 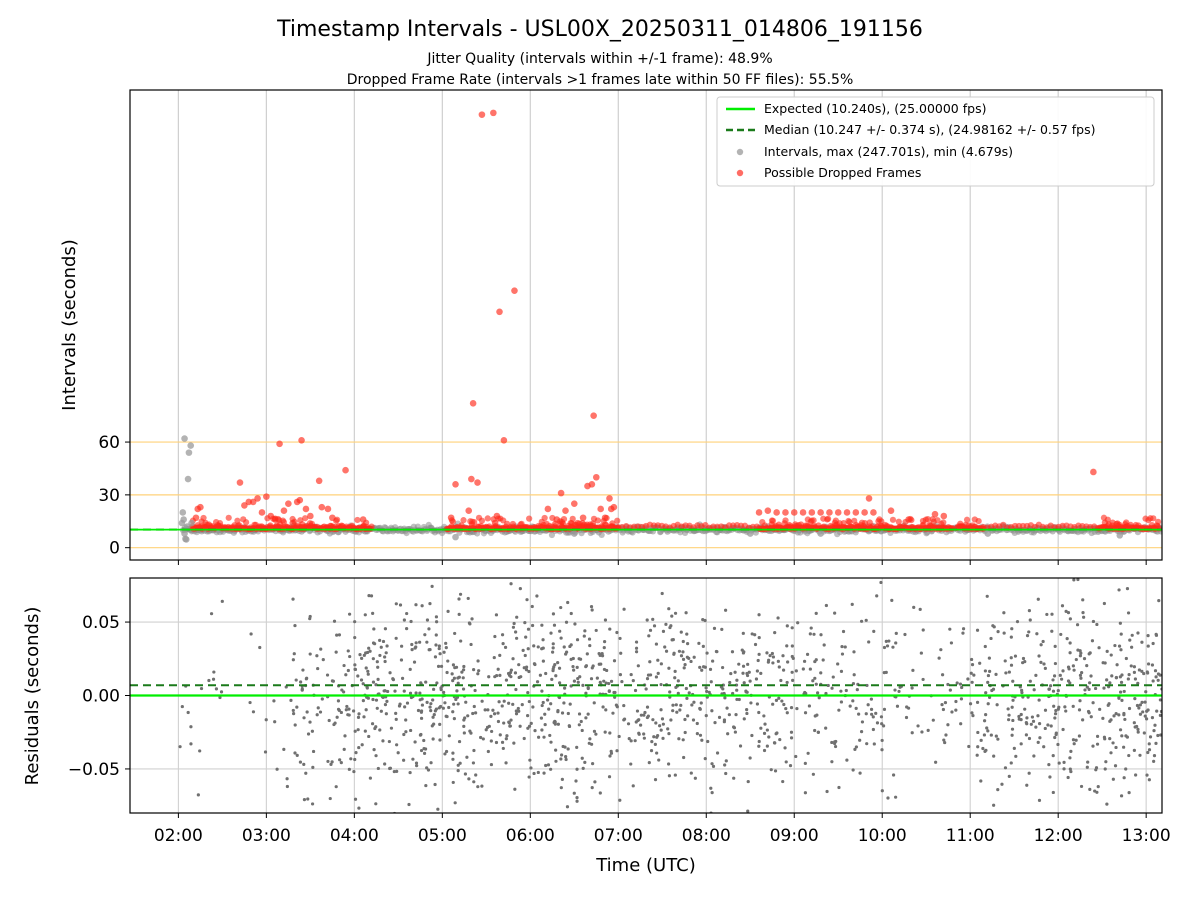 I want to click on residuals-y-axis-label: Residuals (seconds), so click(x=32, y=696).